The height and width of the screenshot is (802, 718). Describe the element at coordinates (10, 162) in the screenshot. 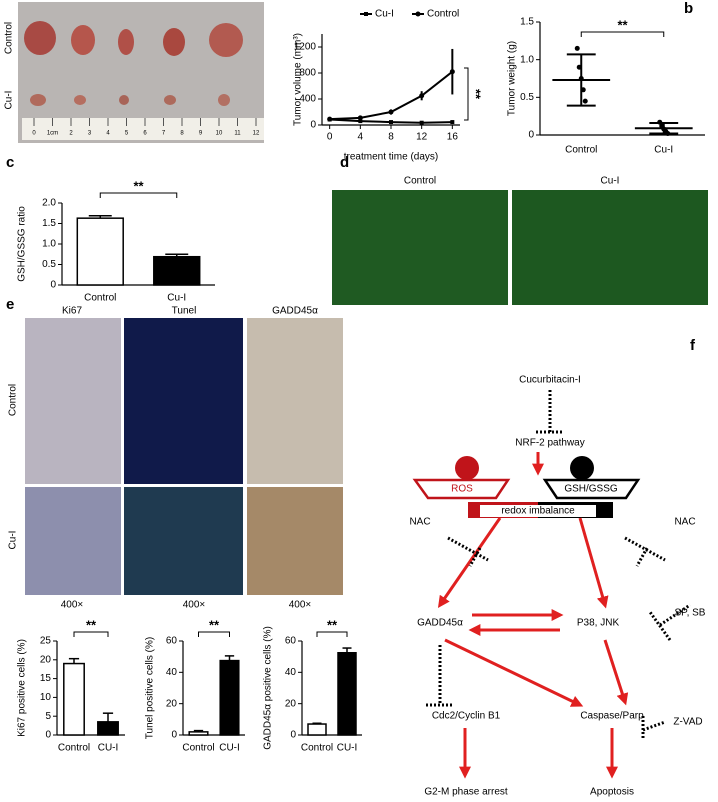

I see `panel-label: c` at that location.